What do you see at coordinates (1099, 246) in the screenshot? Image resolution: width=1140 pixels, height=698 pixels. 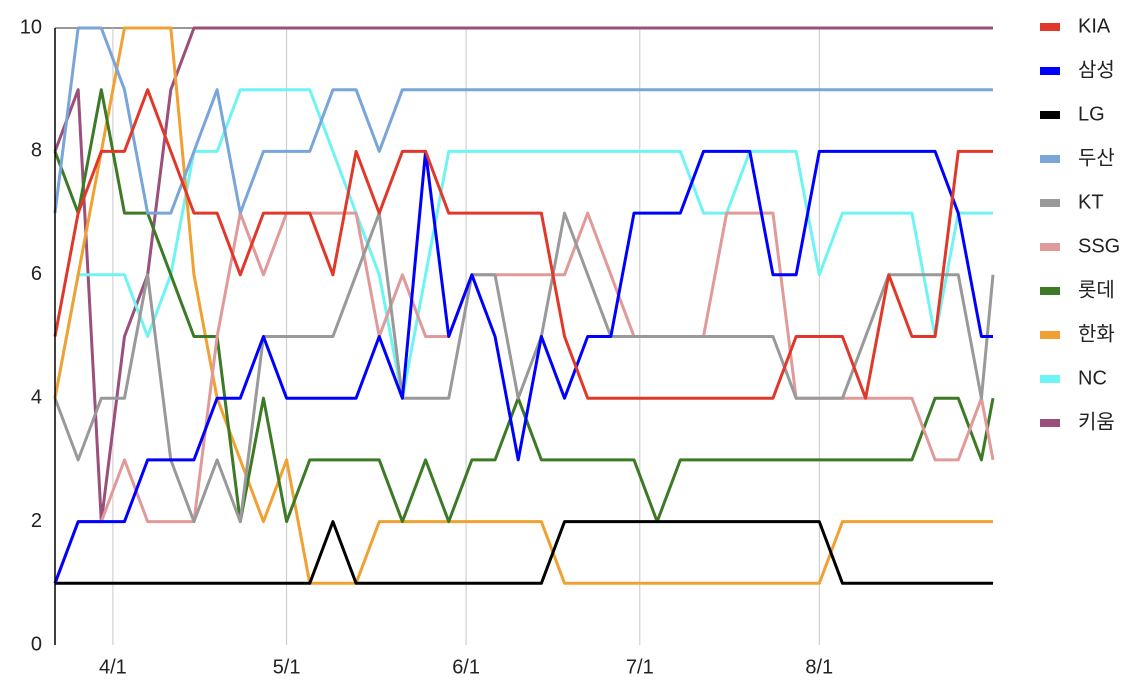 I see `legend-label: SSG` at bounding box center [1099, 246].